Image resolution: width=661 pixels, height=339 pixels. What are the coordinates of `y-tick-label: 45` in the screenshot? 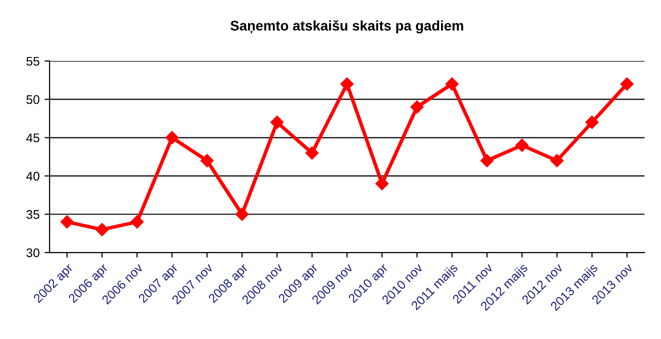 It's located at (33, 138).